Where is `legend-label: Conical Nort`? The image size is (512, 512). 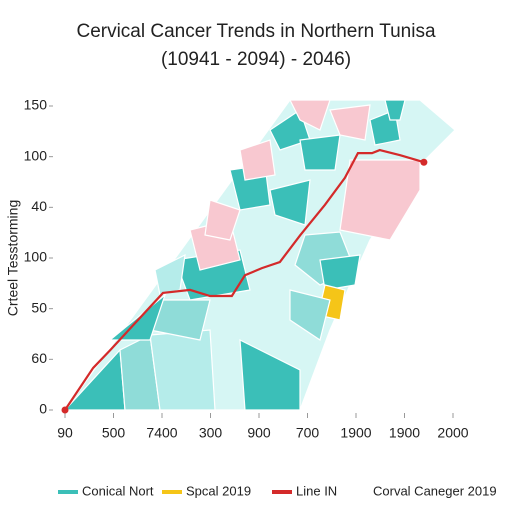 legend-label: Conical Nort is located at coordinates (118, 490).